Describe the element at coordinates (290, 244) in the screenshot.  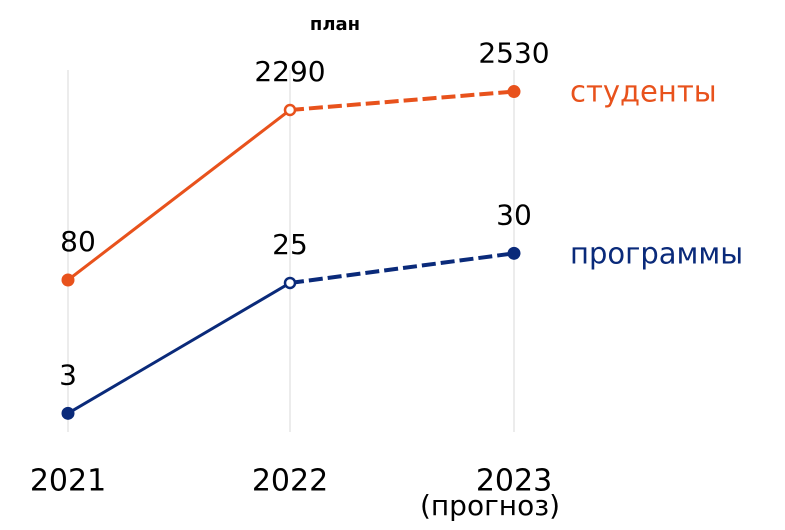
I see `data-label: 25` at that location.